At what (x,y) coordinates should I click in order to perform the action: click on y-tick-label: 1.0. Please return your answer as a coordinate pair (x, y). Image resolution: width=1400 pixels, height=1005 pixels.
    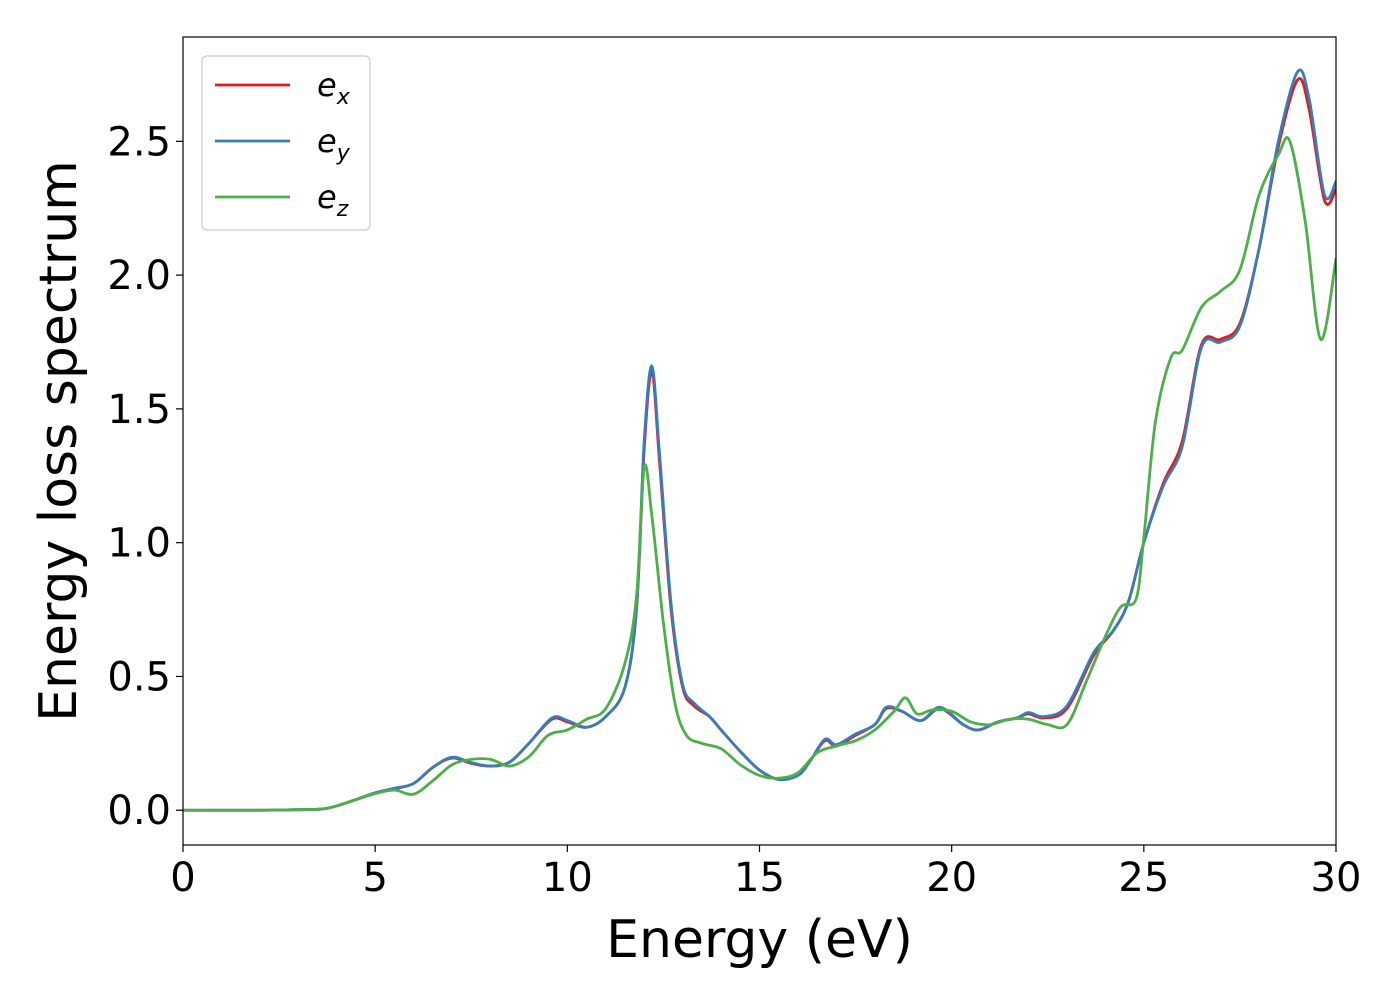
    Looking at the image, I should click on (139, 544).